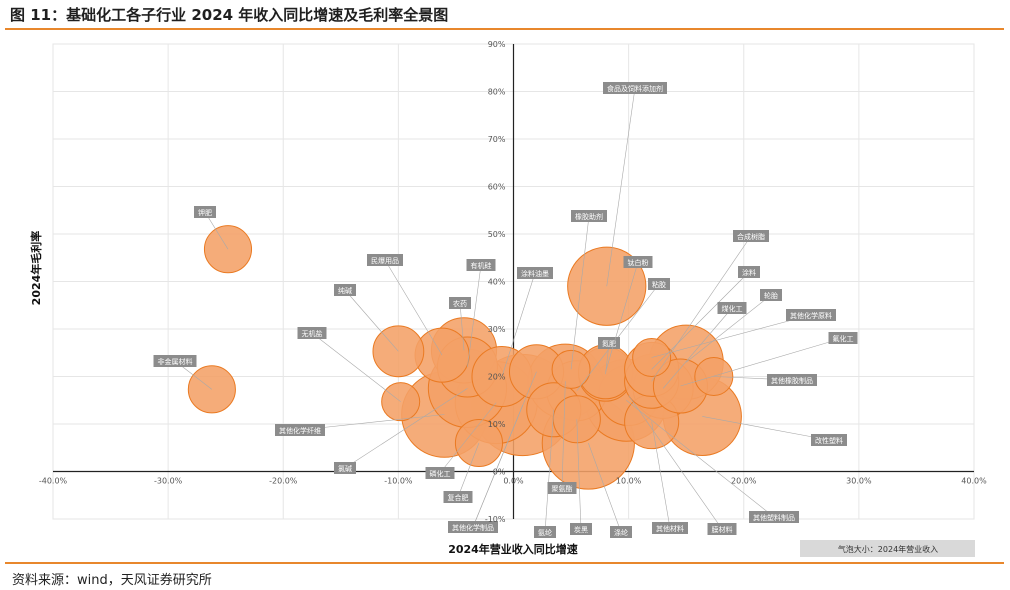  I want to click on data-label-复合肥: 复合肥, so click(458, 497).